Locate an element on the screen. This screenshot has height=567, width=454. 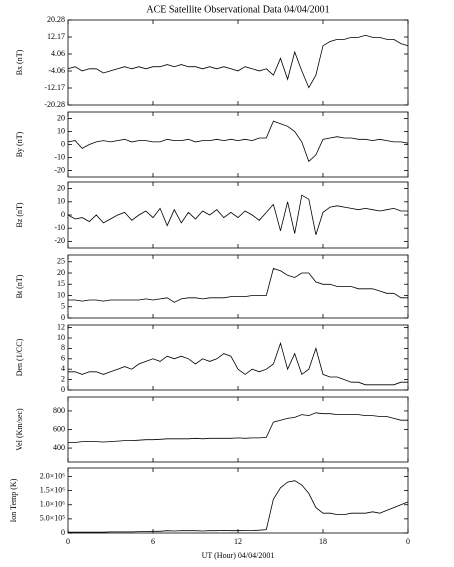
y-tick-label: 2 is located at coordinates (63, 378).